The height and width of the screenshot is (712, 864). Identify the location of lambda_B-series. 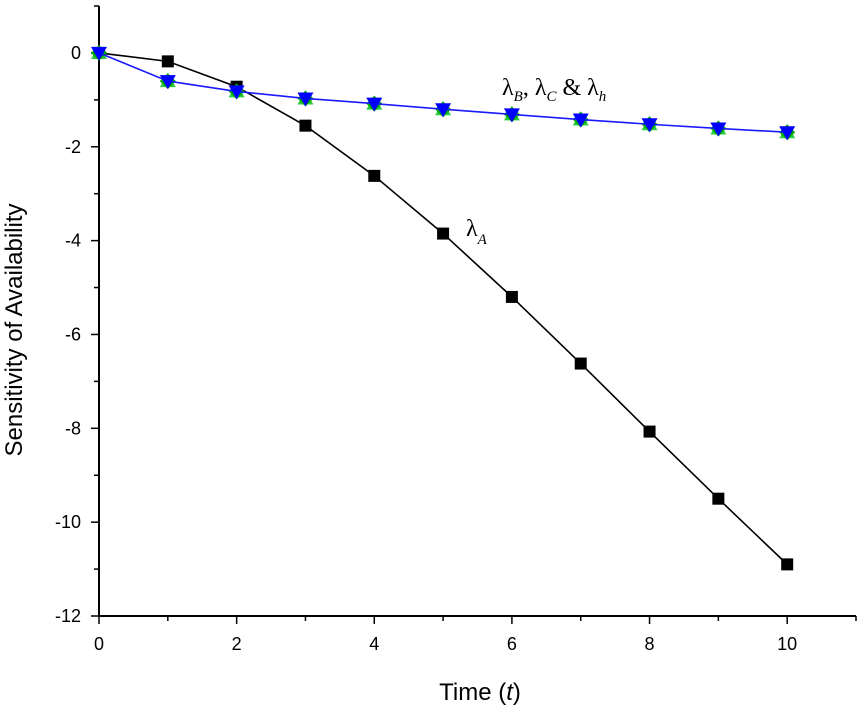
(443, 91).